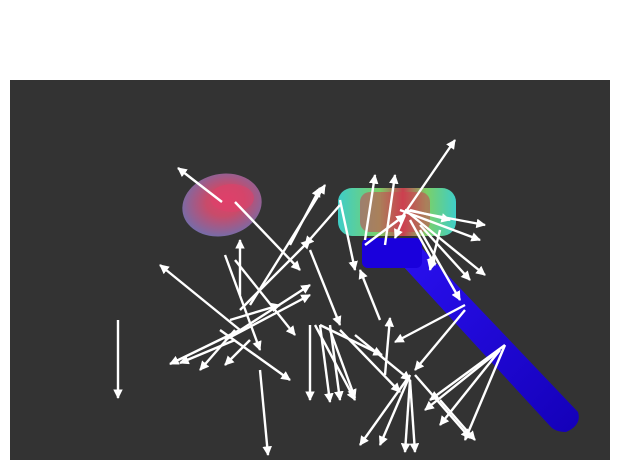 The image size is (620, 470). I want to click on rounded-blob, so click(222, 205).